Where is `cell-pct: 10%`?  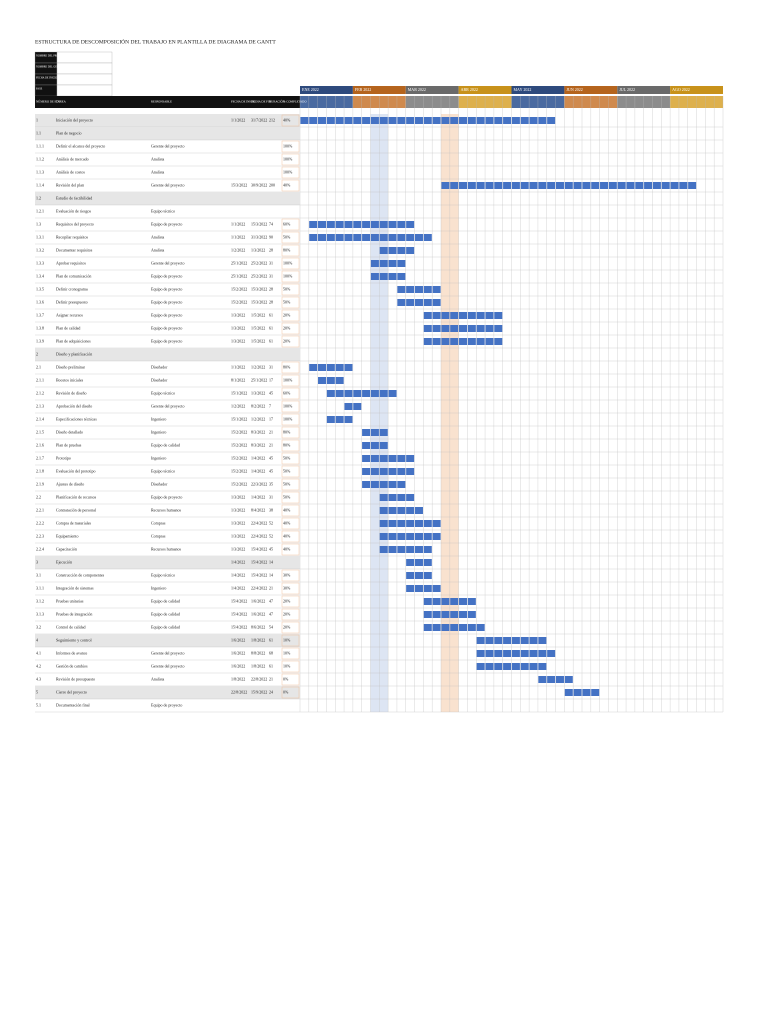 cell-pct: 10% is located at coordinates (287, 639).